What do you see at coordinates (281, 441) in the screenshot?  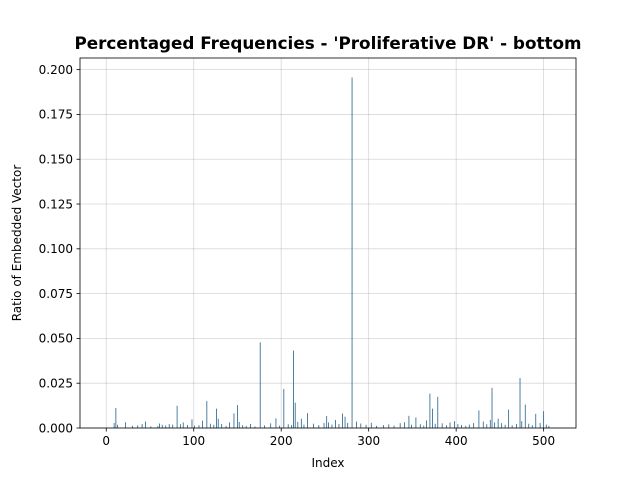 I see `x-tick-label: 200` at bounding box center [281, 441].